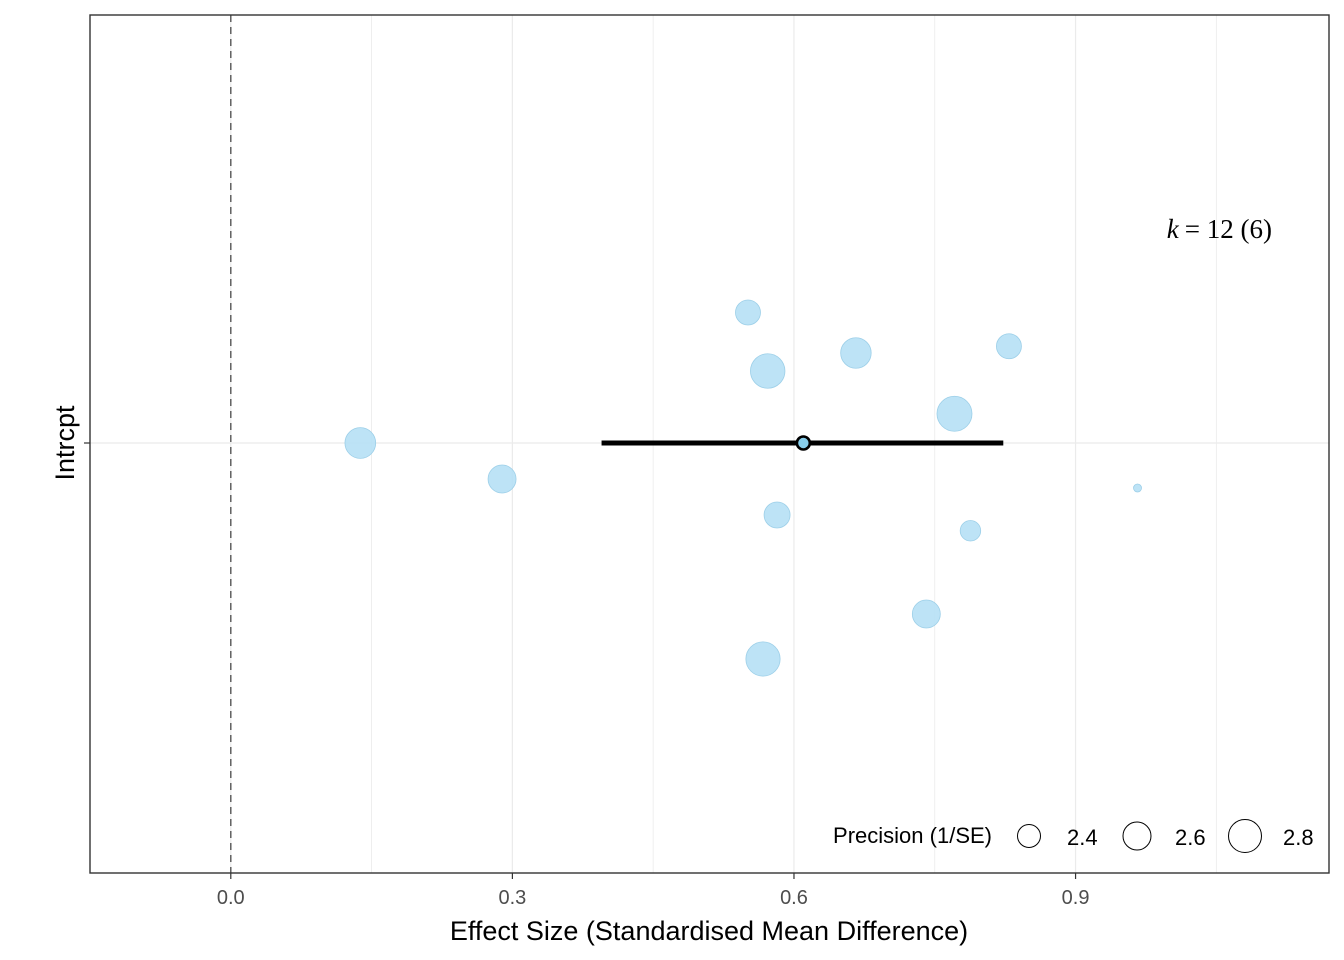 The height and width of the screenshot is (960, 1344). What do you see at coordinates (512, 898) in the screenshot?
I see `x-tick-label: 0.3` at bounding box center [512, 898].